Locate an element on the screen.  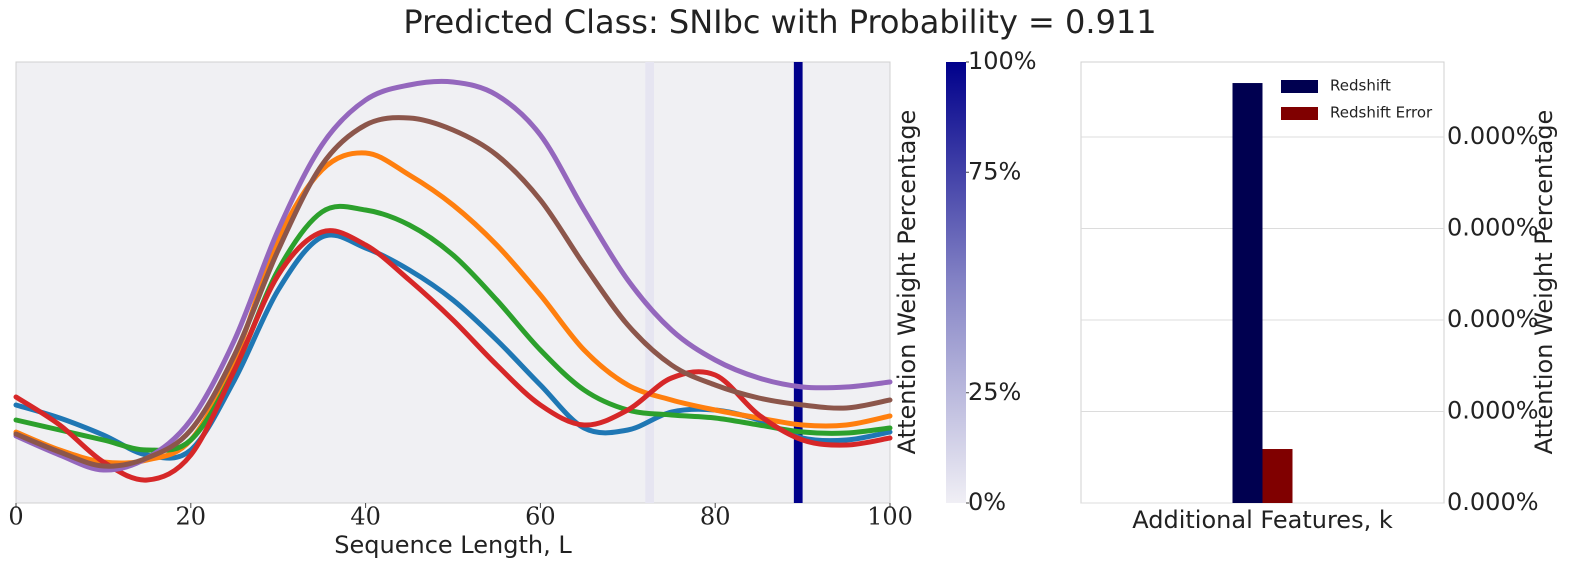
x-axis-label: Additional Features, k is located at coordinates (1262, 520).